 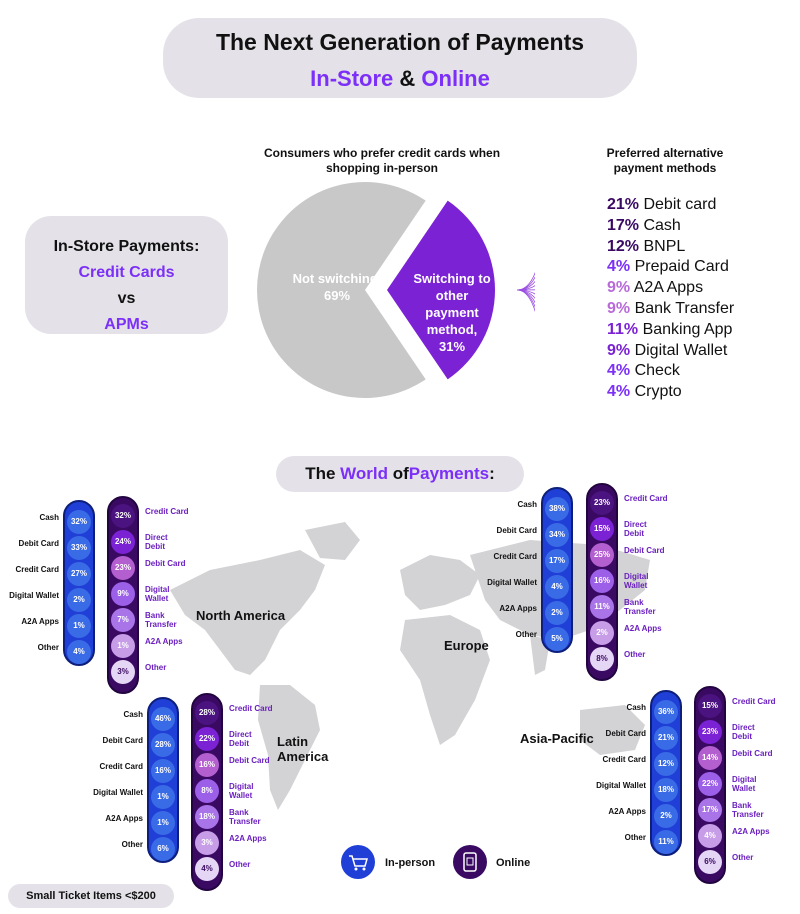 What do you see at coordinates (400, 42) in the screenshot?
I see `page-title: The Next Generation of Payments` at bounding box center [400, 42].